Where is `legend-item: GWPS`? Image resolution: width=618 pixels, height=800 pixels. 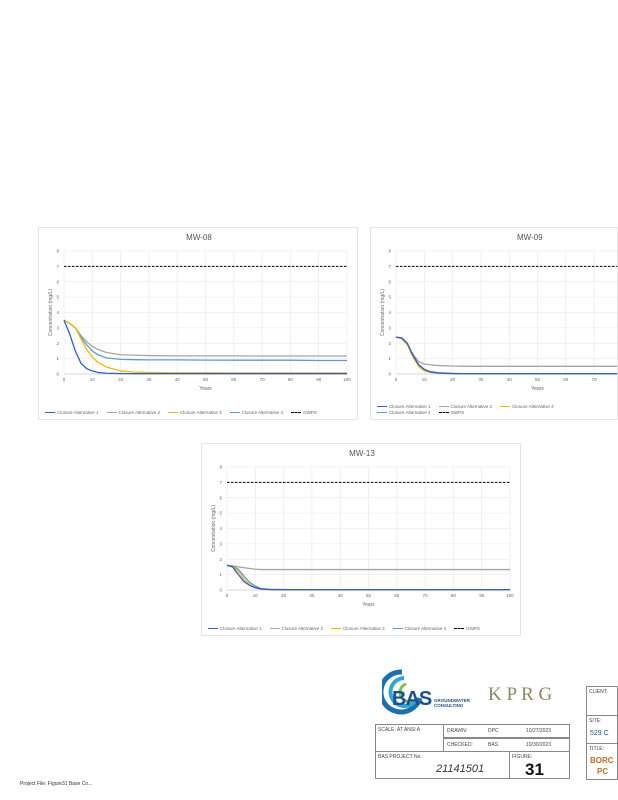 legend-item: GWPS is located at coordinates (451, 412).